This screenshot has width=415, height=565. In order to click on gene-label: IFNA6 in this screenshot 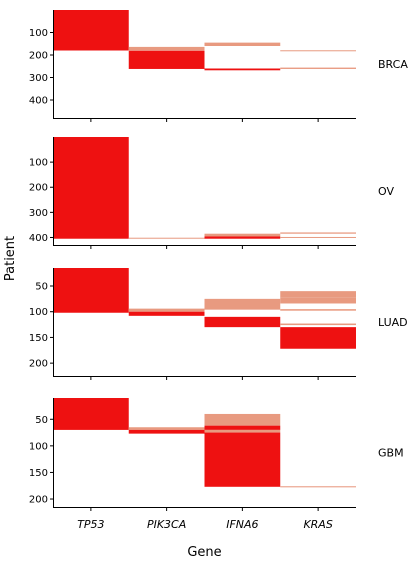, I will do `click(242, 524)`.